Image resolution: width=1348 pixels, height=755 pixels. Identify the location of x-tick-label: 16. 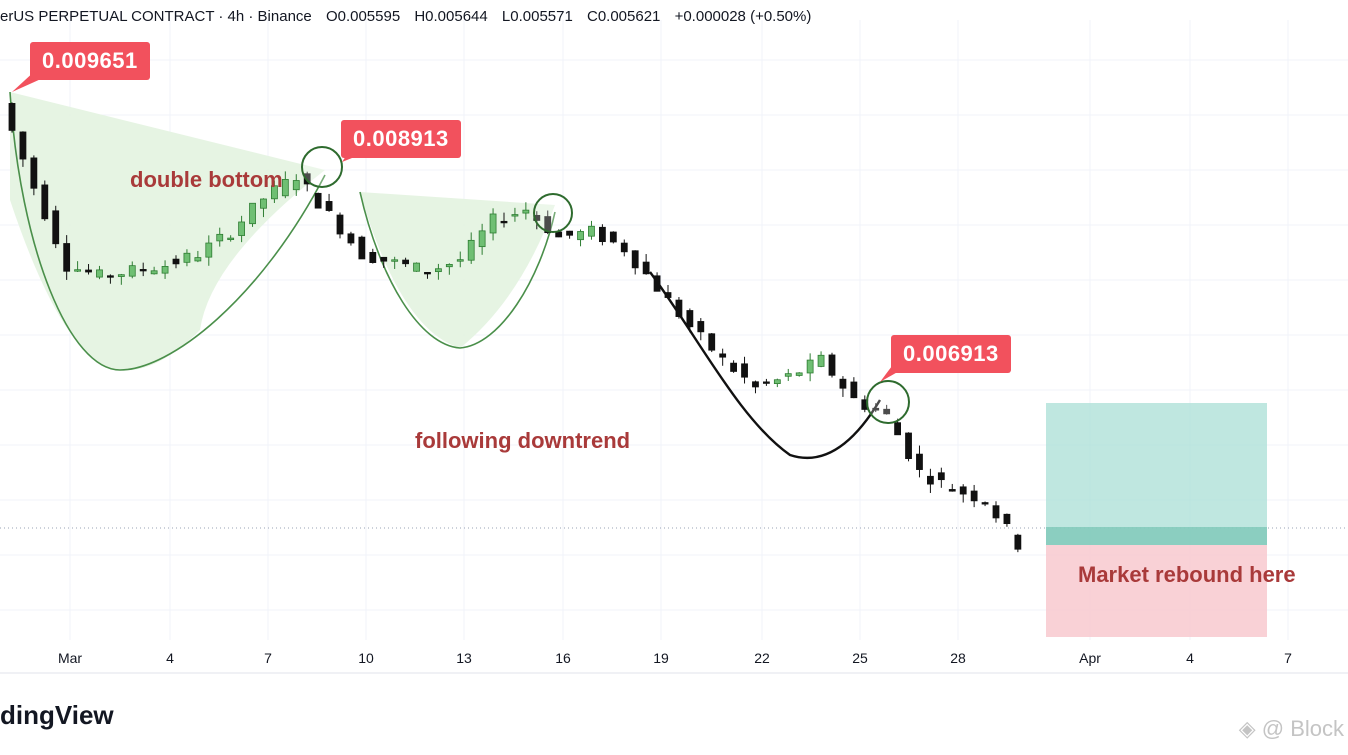
(563, 658).